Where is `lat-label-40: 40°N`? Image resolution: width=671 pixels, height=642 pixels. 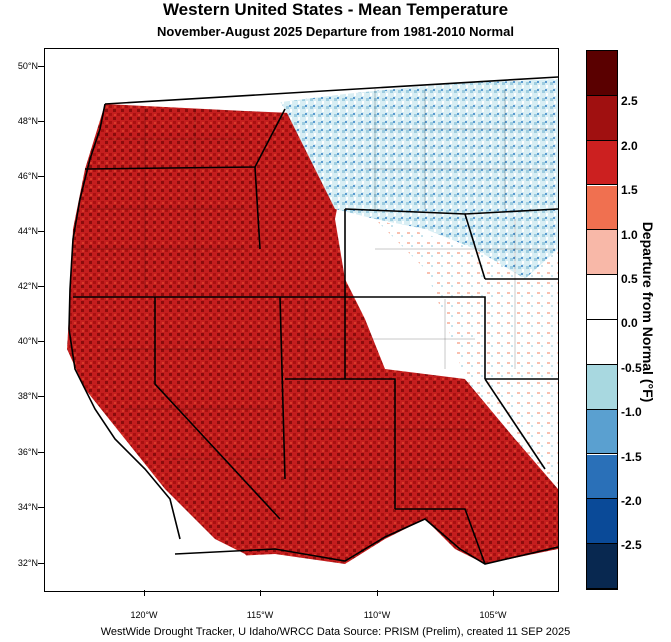
lat-label-40: 40°N is located at coordinates (27, 341).